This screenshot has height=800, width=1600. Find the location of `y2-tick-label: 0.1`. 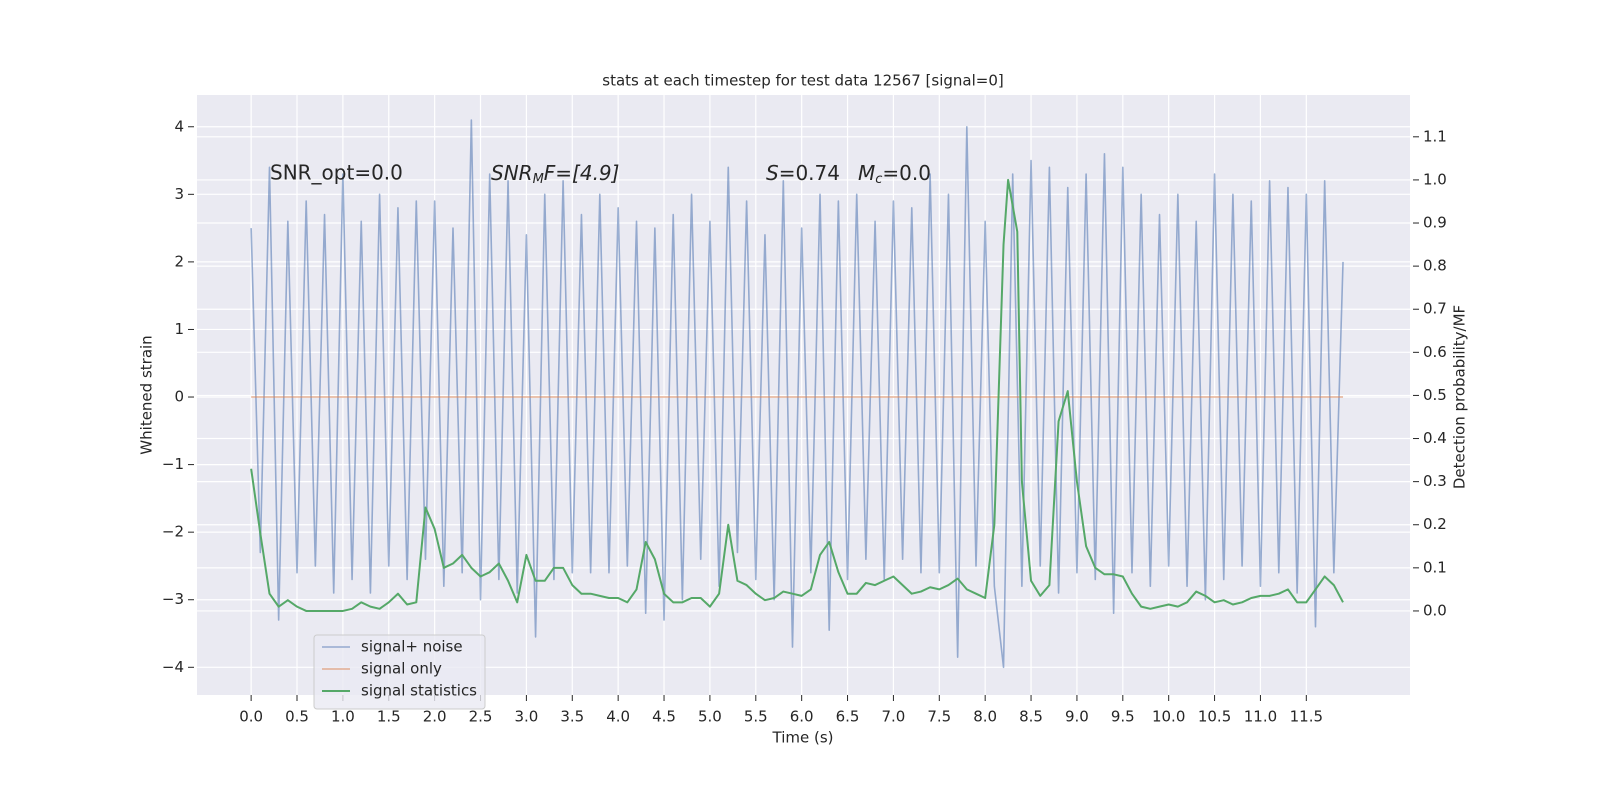

y2-tick-label: 0.1 is located at coordinates (1435, 567).